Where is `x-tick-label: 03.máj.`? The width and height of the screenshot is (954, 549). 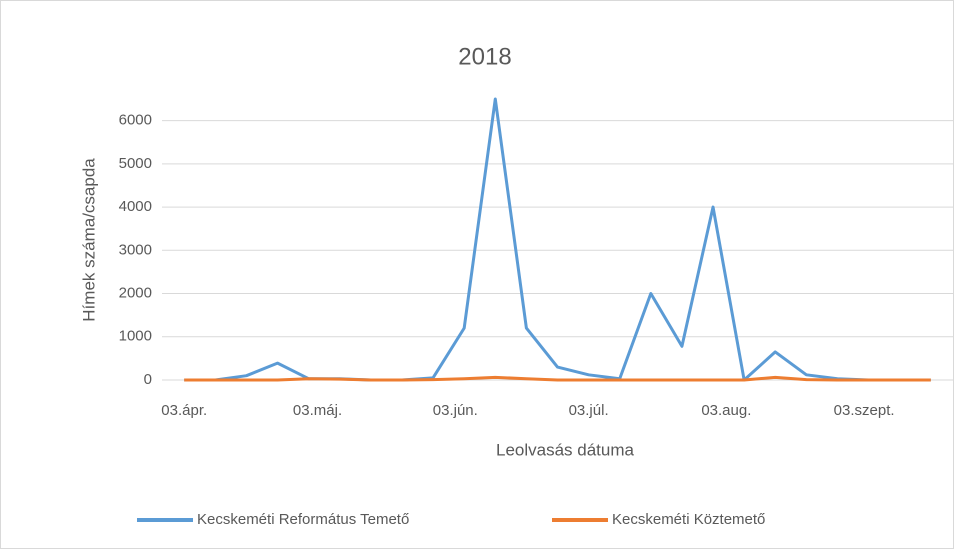 x-tick-label: 03.máj. is located at coordinates (317, 410).